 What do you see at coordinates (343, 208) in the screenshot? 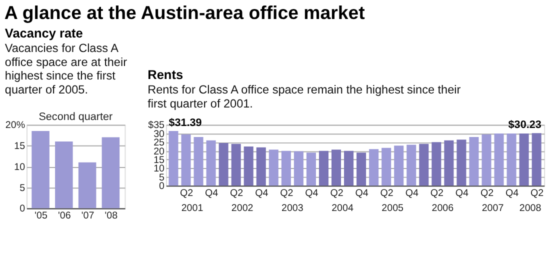
I see `text: 2004` at bounding box center [343, 208].